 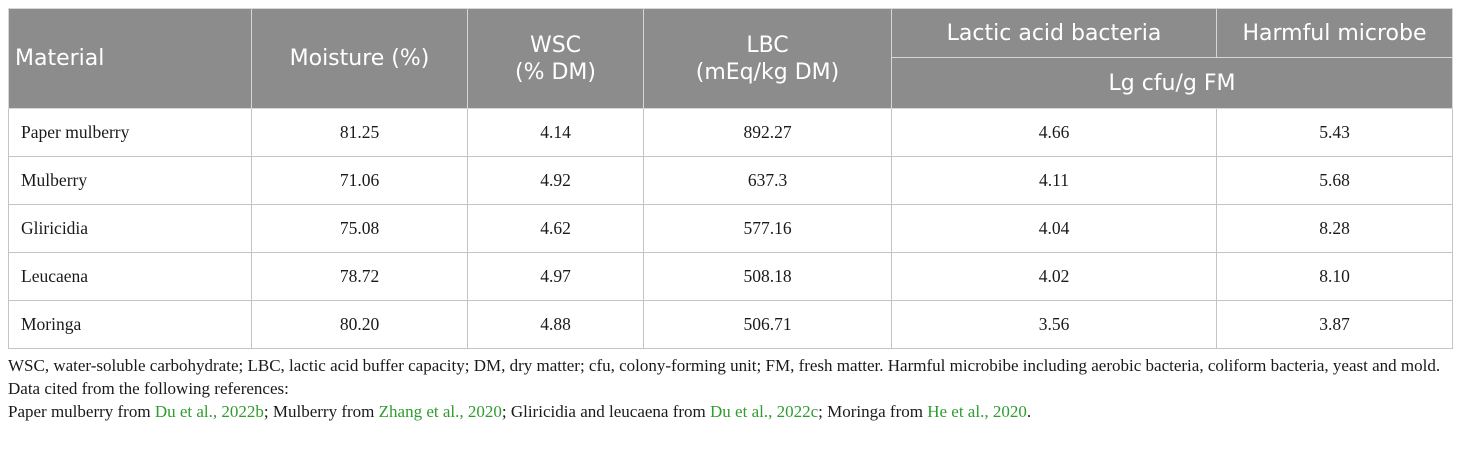 I want to click on ref-text: ., so click(x=1029, y=411).